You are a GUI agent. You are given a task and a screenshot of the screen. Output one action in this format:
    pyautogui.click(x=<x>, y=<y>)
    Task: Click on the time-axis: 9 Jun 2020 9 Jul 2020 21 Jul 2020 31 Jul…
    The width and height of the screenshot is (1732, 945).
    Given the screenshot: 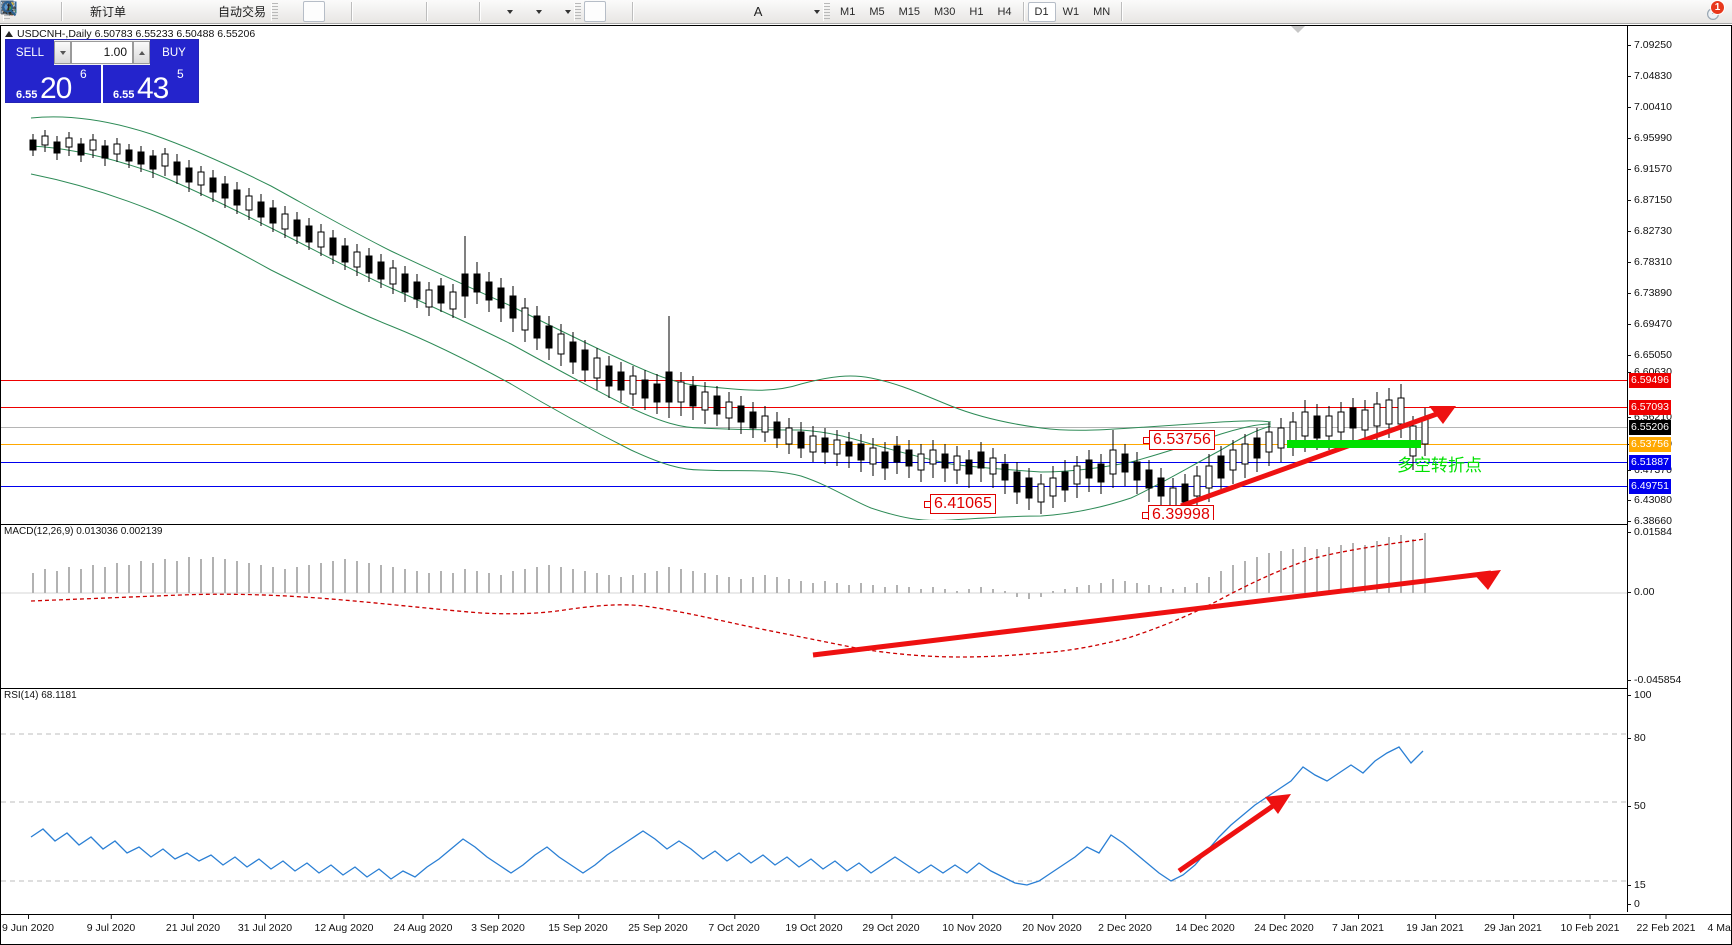 What is the action you would take?
    pyautogui.click(x=866, y=929)
    